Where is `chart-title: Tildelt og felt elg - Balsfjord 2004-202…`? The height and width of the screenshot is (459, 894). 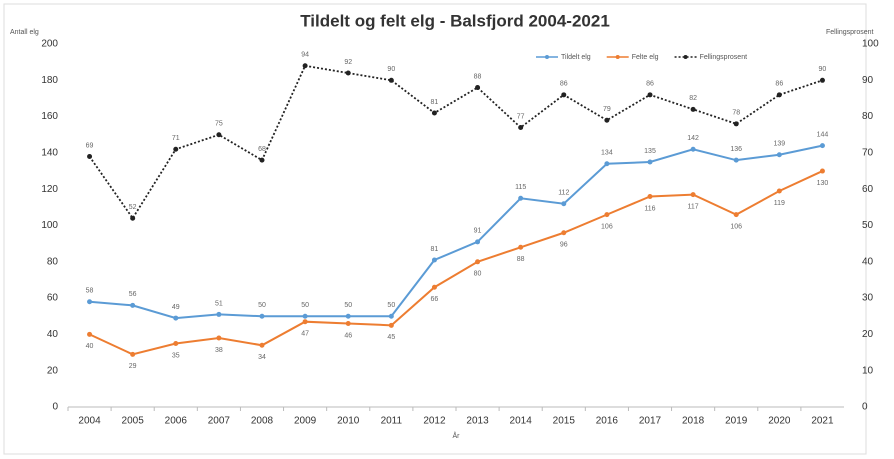 chart-title: Tildelt og felt elg - Balsfjord 2004-202… is located at coordinates (455, 20).